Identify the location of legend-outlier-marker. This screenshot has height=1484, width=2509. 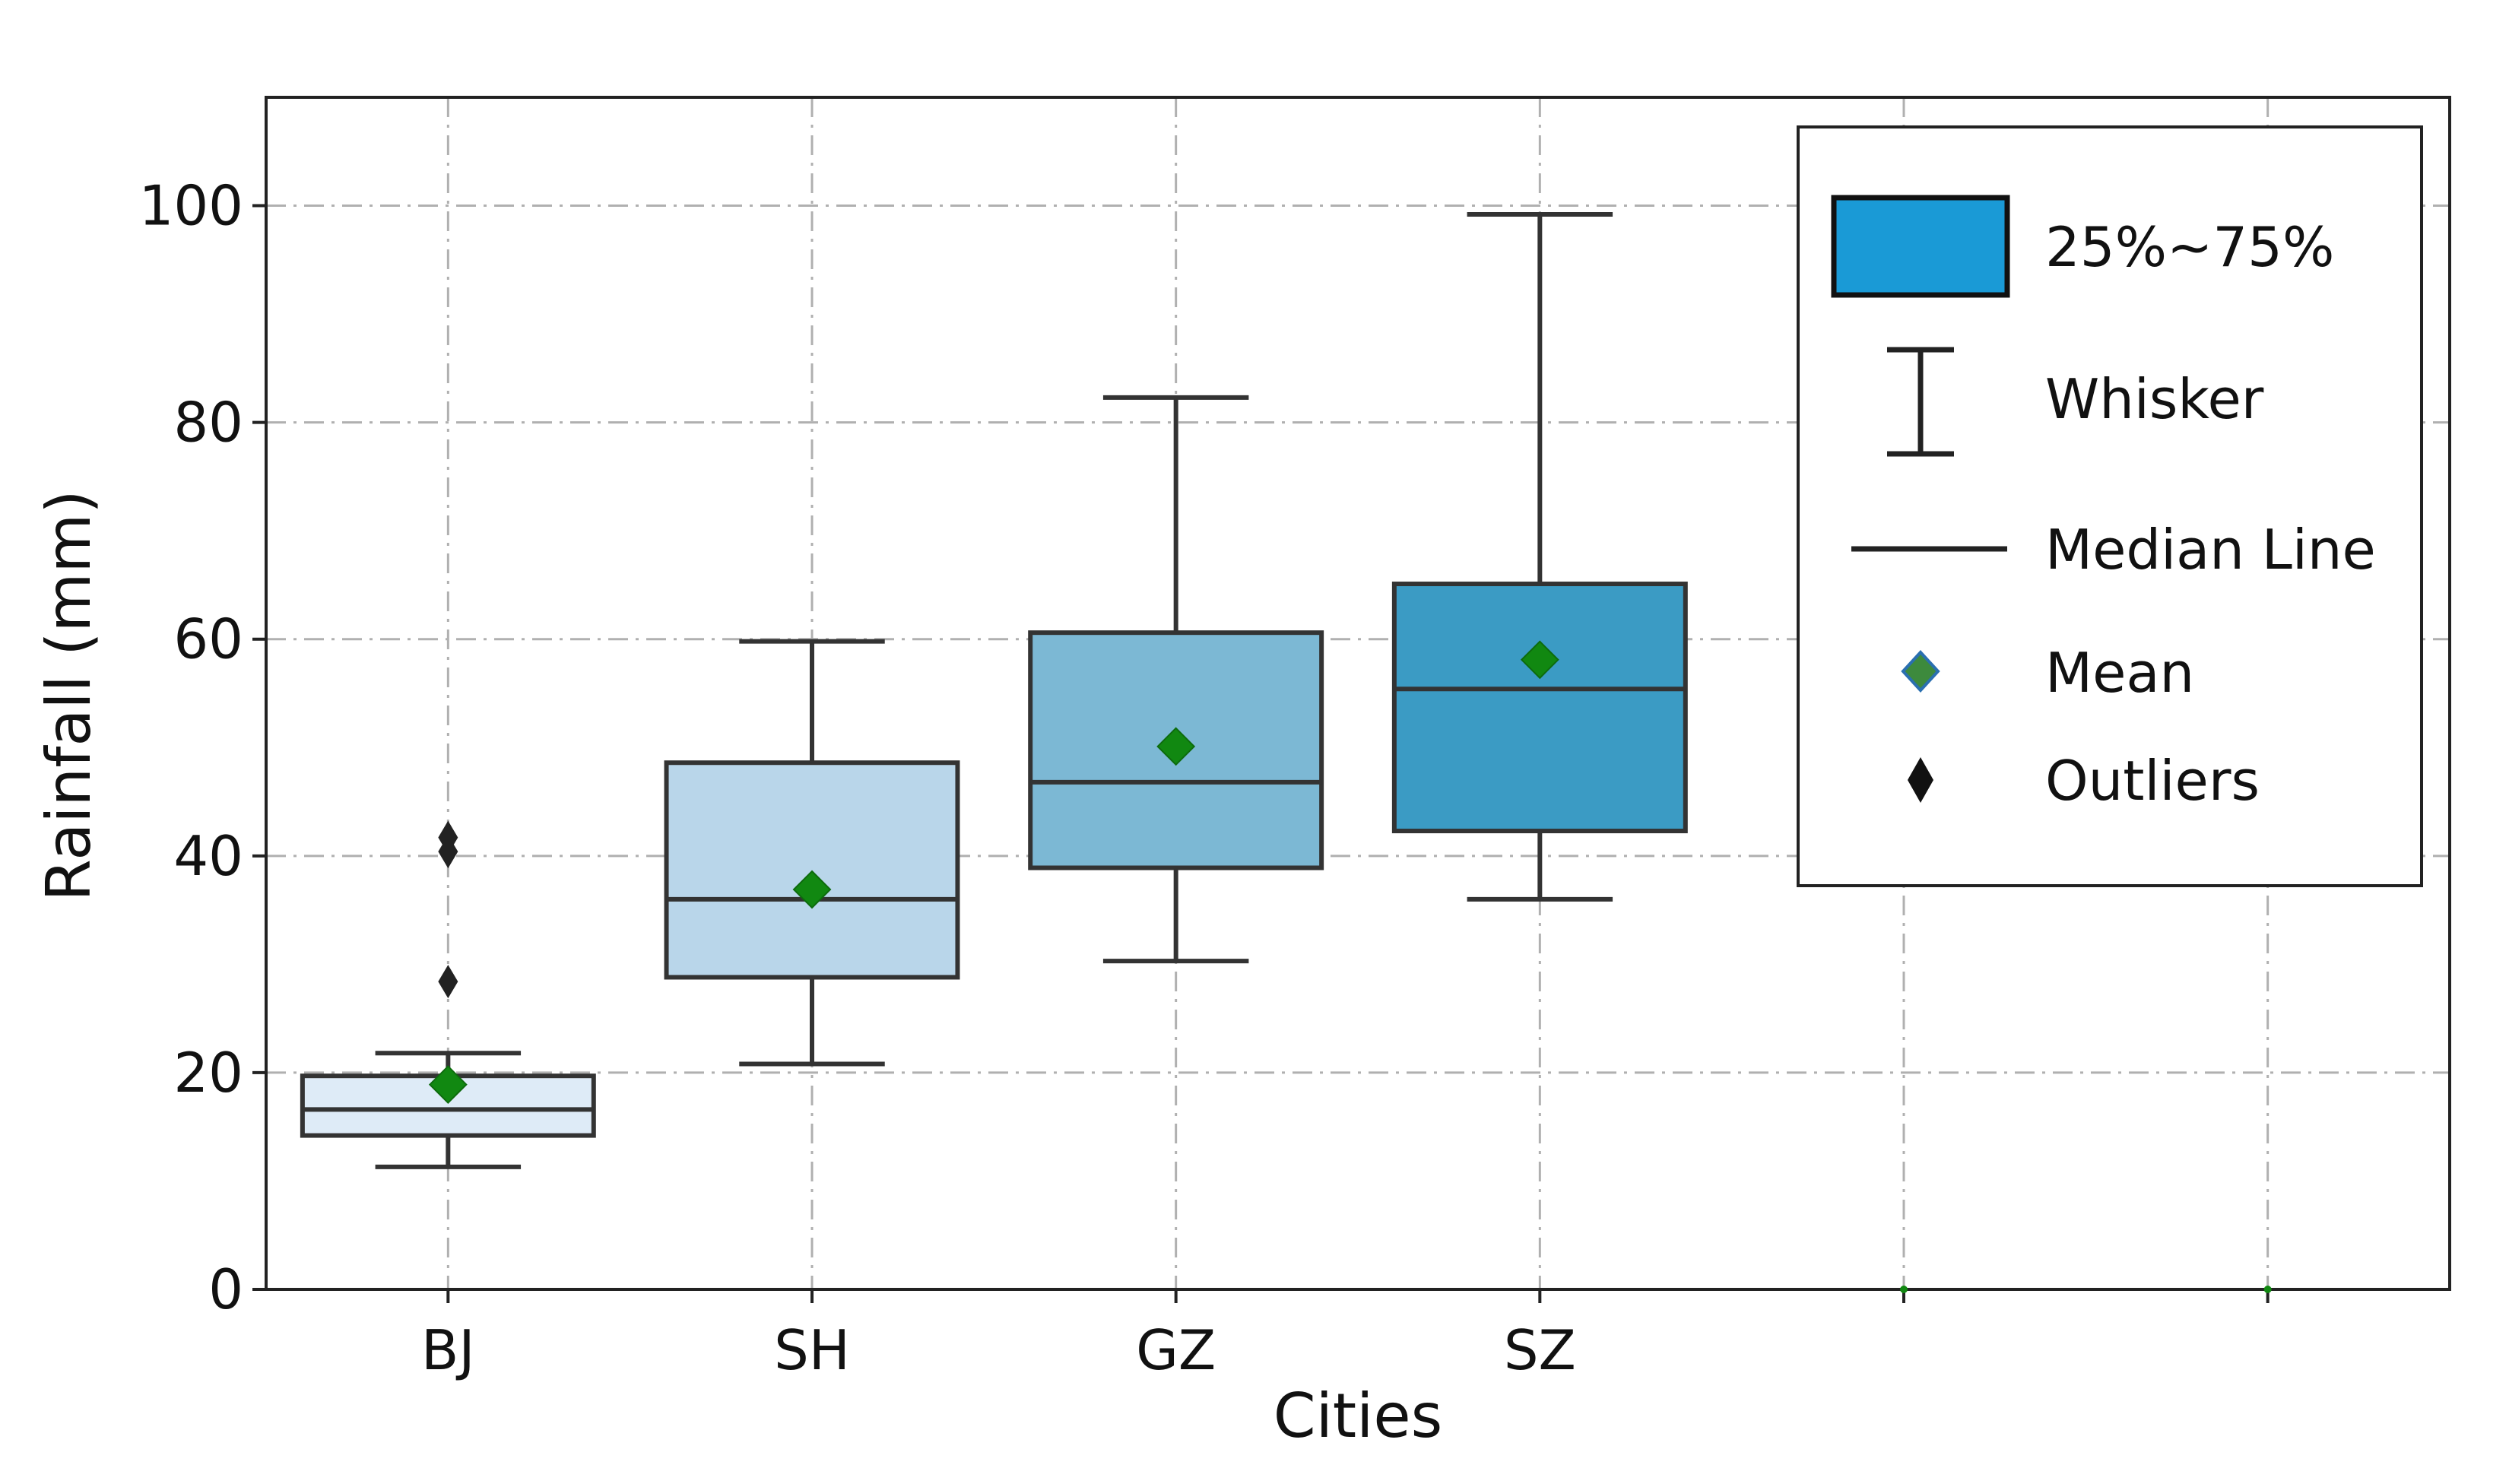
(1920, 780).